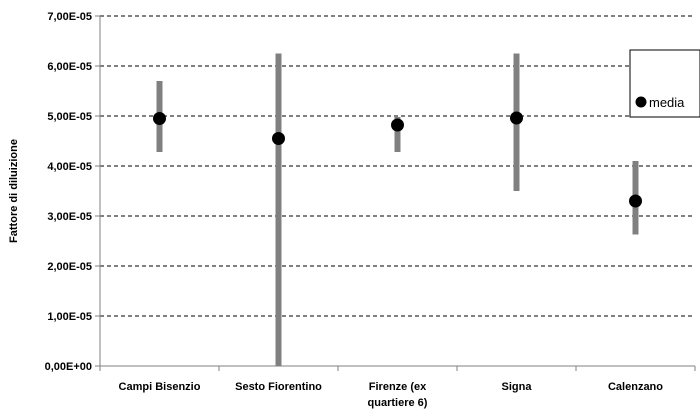  I want to click on legend-marker, so click(641, 102).